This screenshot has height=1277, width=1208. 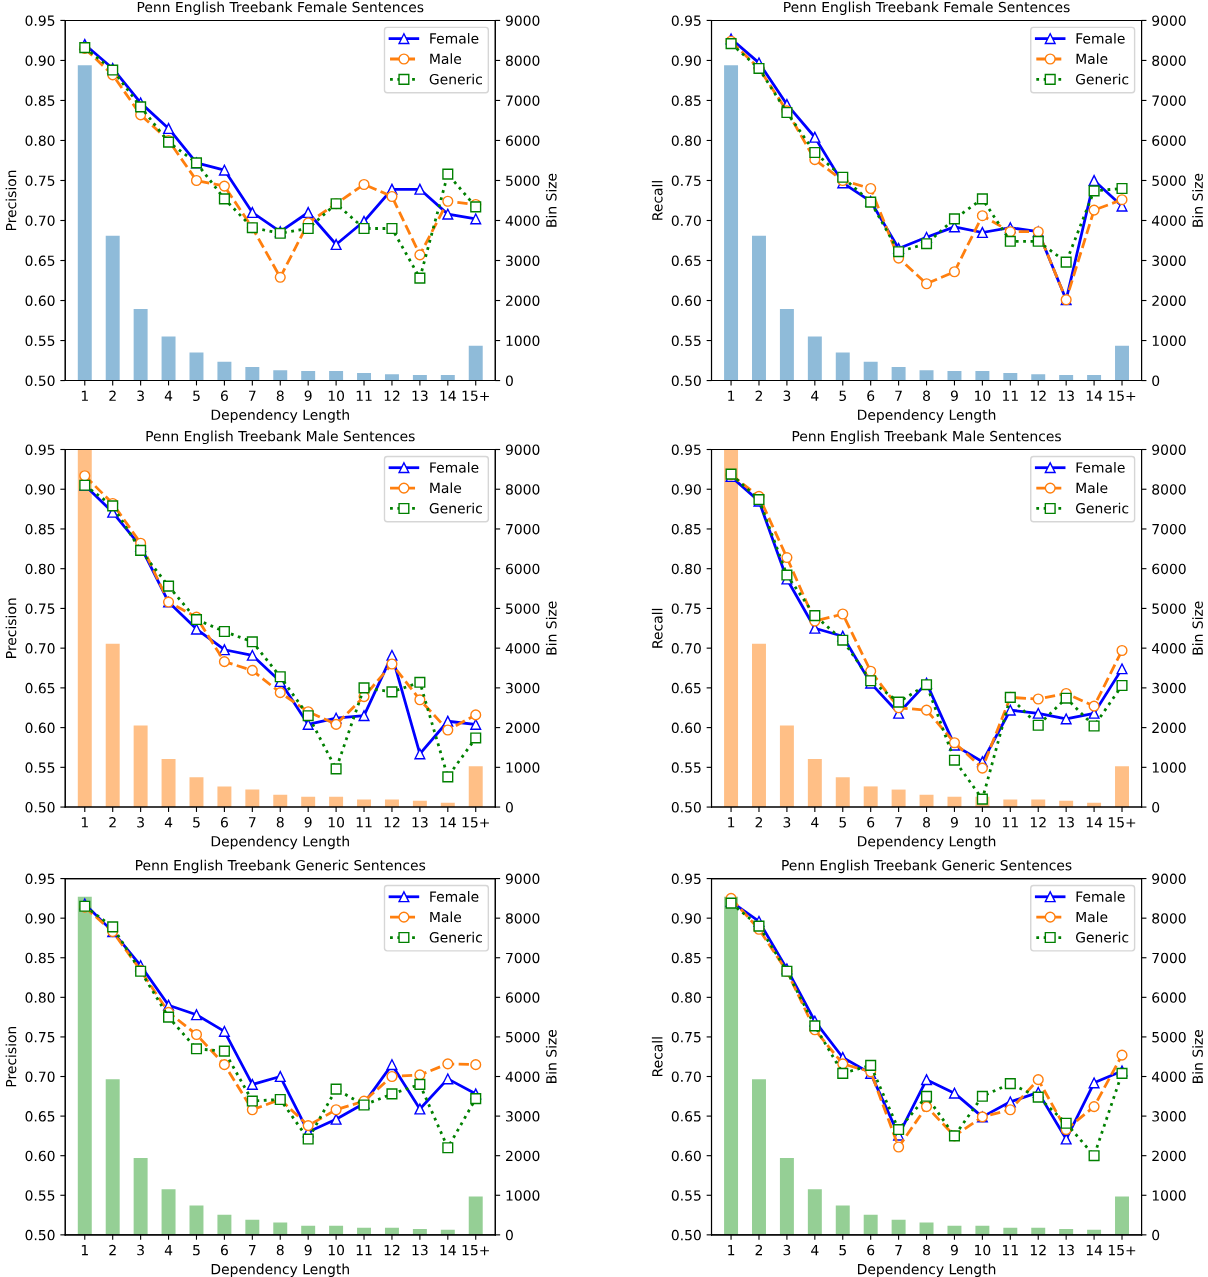 What do you see at coordinates (280, 8) in the screenshot?
I see `chart-title: Penn English Treebank Female Sentences` at bounding box center [280, 8].